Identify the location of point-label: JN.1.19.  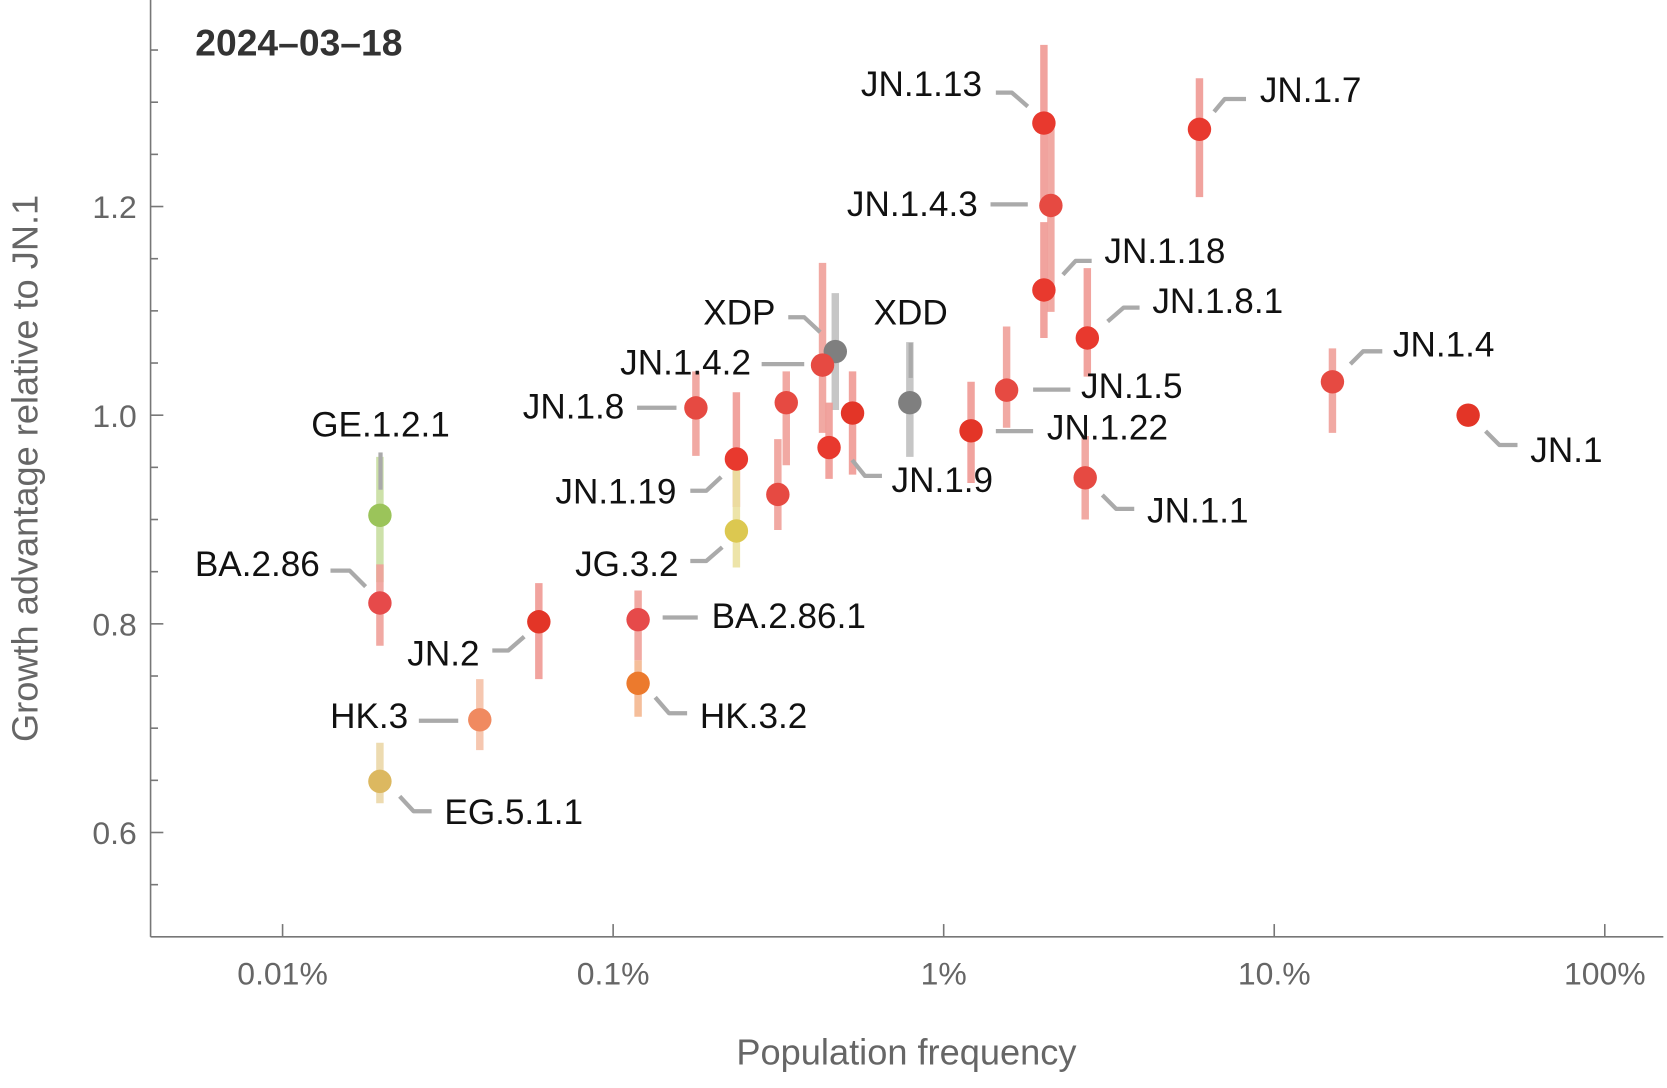
(615, 492).